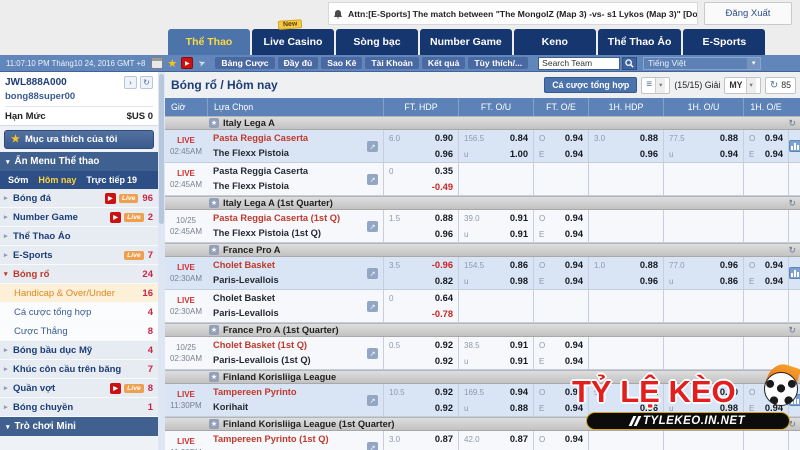 Image resolution: width=800 pixels, height=450 pixels. I want to click on toolbar-button: Đầy đủ, so click(298, 63).